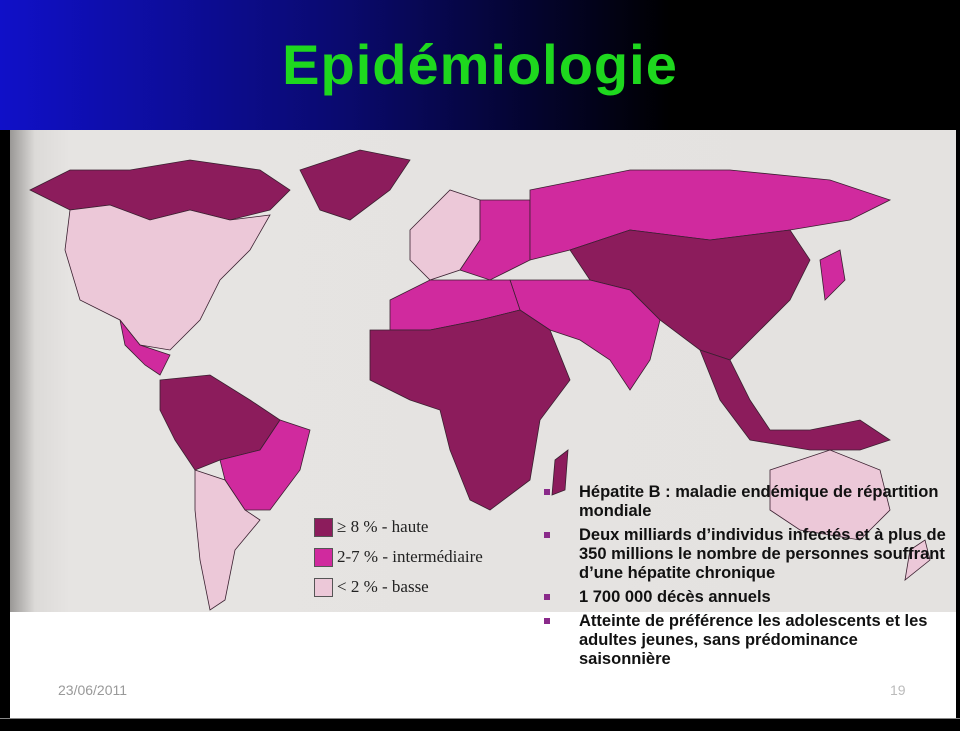  Describe the element at coordinates (383, 526) in the screenshot. I see `legend-label: ≥ 8 % - haute` at that location.